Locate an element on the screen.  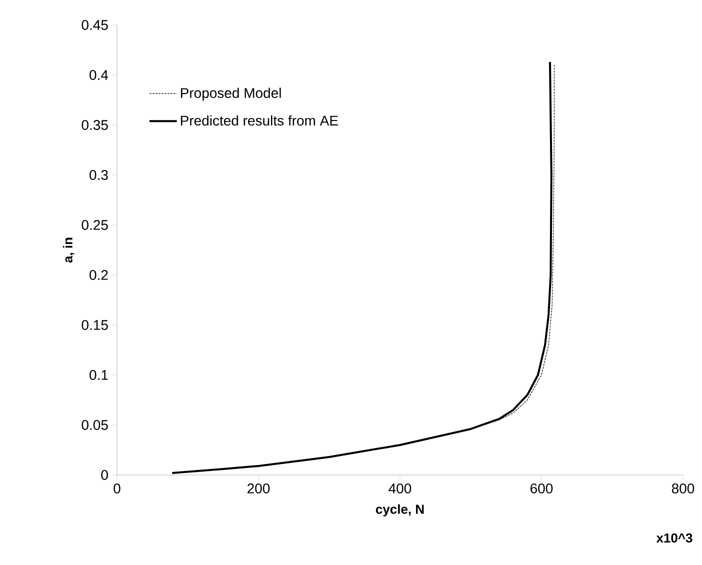
y-tick-label: 0.3 is located at coordinates (99, 175).